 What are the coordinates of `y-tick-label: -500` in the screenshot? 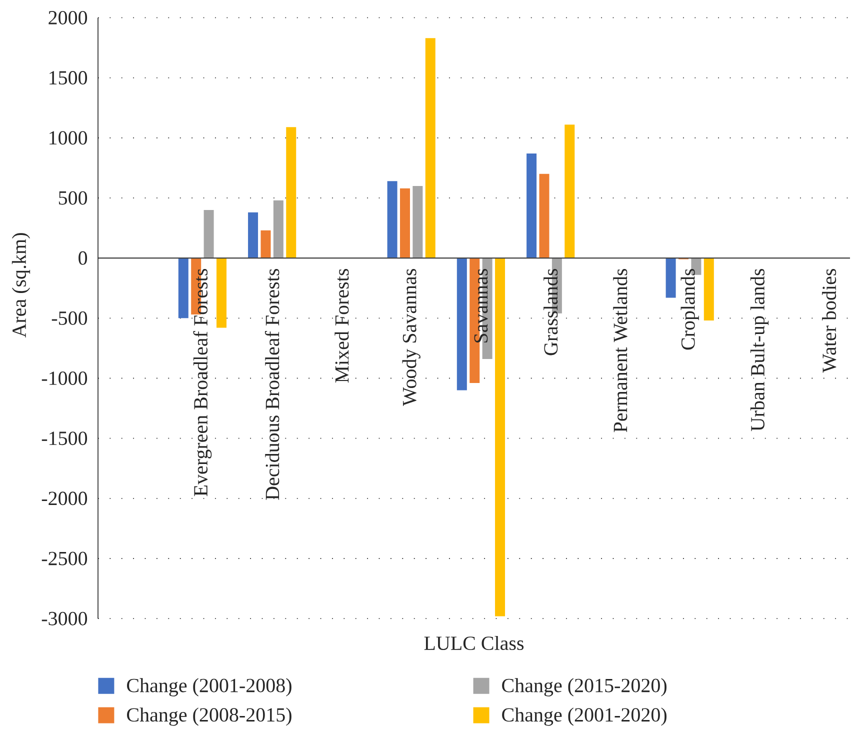 It's located at (70, 318).